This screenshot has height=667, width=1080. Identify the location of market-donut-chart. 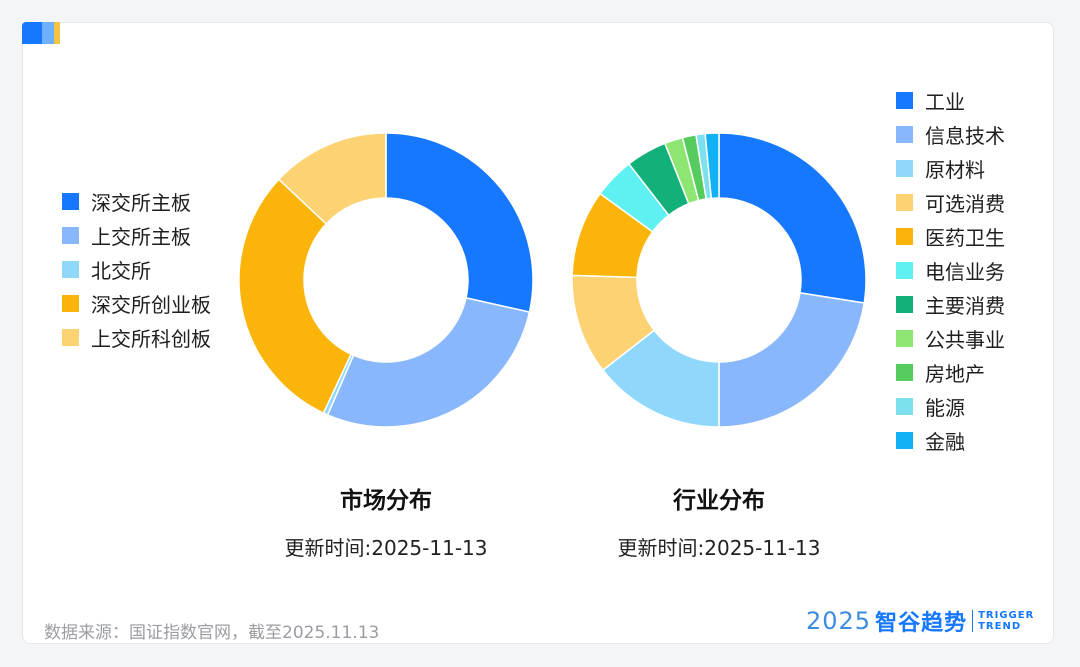
(386, 280).